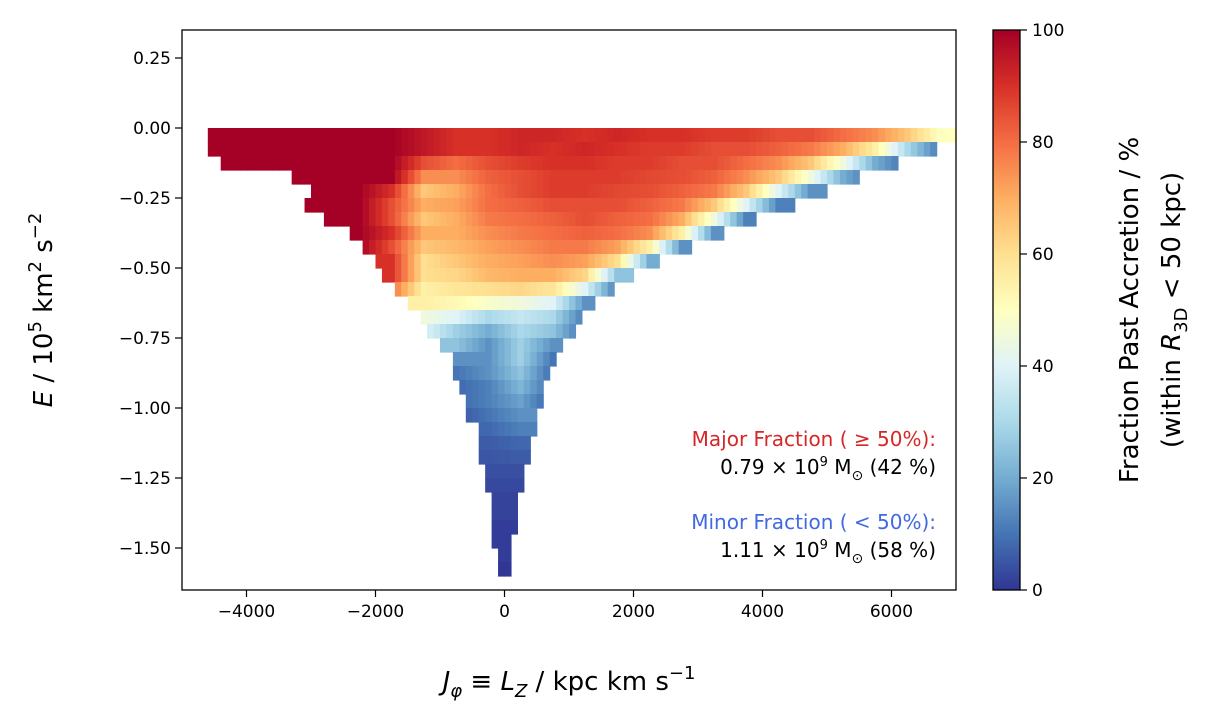  Describe the element at coordinates (1042, 311) in the screenshot. I see `colorbar-ticks: 0 20 40 60 80 100` at that location.